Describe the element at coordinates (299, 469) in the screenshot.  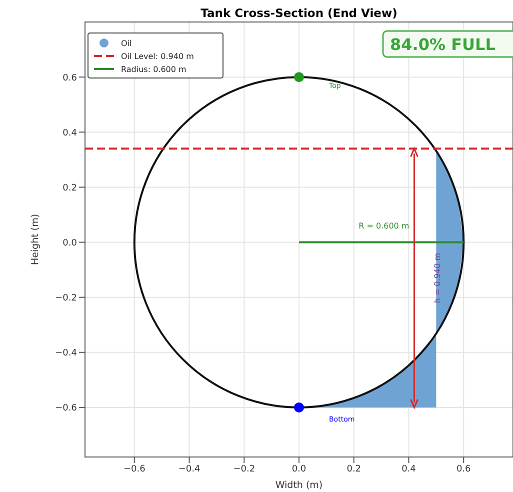
I see `x-tick-label: 0.0` at that location.